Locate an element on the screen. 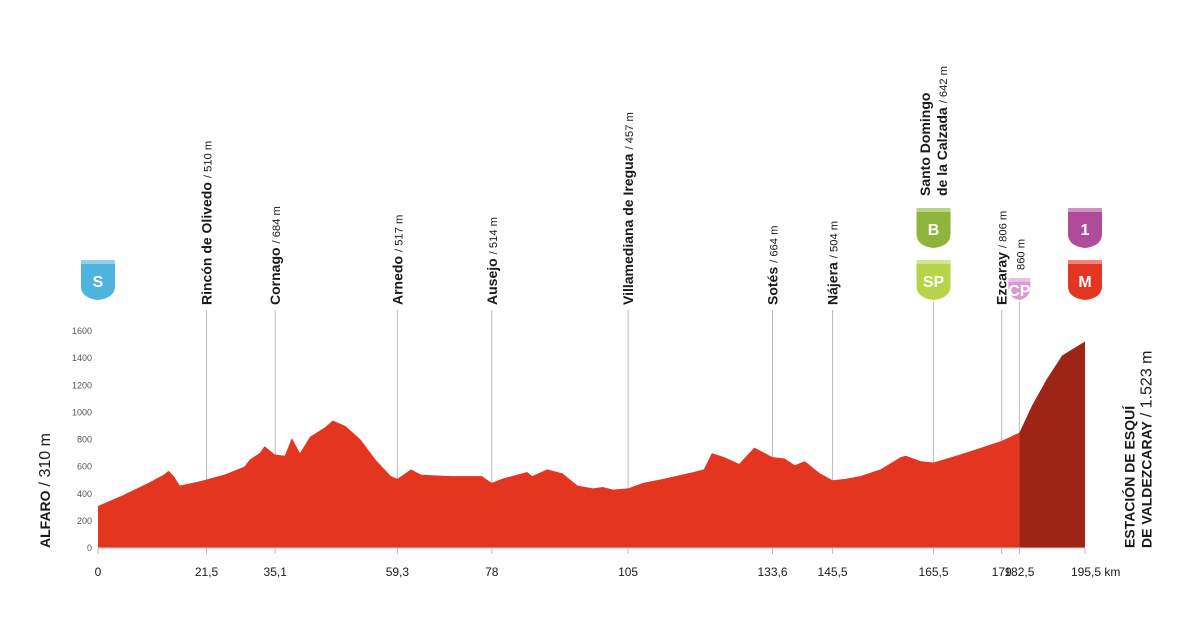 Image resolution: width=1200 pixels, height=621 pixels. annotation-text: Cornago / 684 m is located at coordinates (275, 255).